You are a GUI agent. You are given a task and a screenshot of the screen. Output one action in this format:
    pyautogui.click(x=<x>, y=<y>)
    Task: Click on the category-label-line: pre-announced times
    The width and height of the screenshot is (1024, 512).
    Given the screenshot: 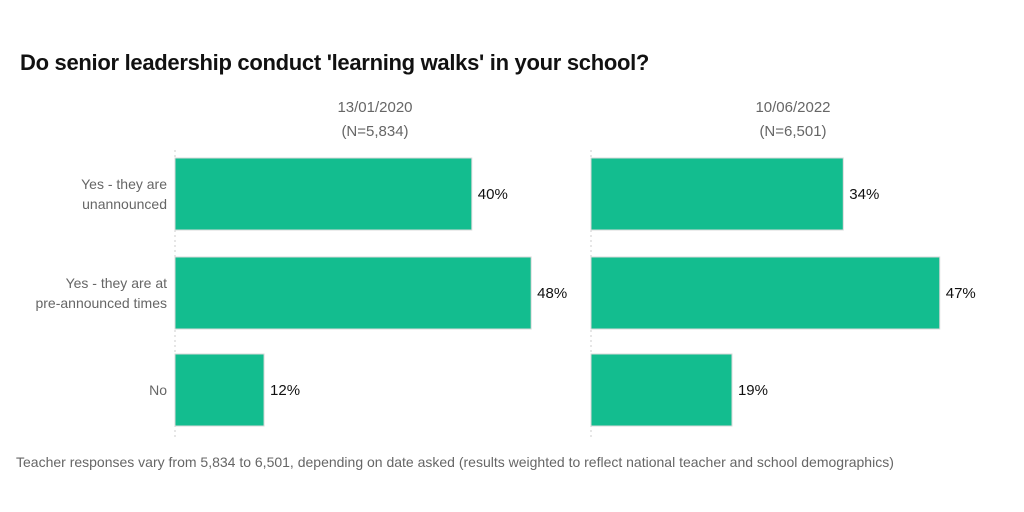 What is the action you would take?
    pyautogui.click(x=101, y=303)
    